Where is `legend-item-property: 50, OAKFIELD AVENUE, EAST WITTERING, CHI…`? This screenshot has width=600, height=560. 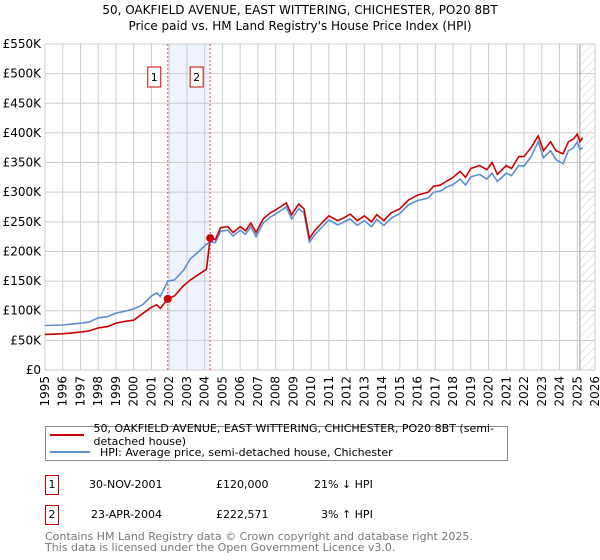
legend-item-property: 50, OAKFIELD AVENUE, EAST WITTERING, CHI… is located at coordinates (278, 435).